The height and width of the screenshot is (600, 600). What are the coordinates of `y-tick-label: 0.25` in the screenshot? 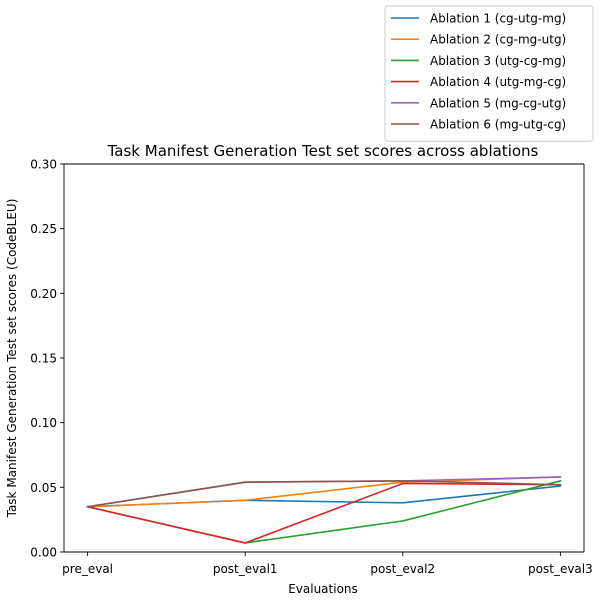 It's located at (43, 229).